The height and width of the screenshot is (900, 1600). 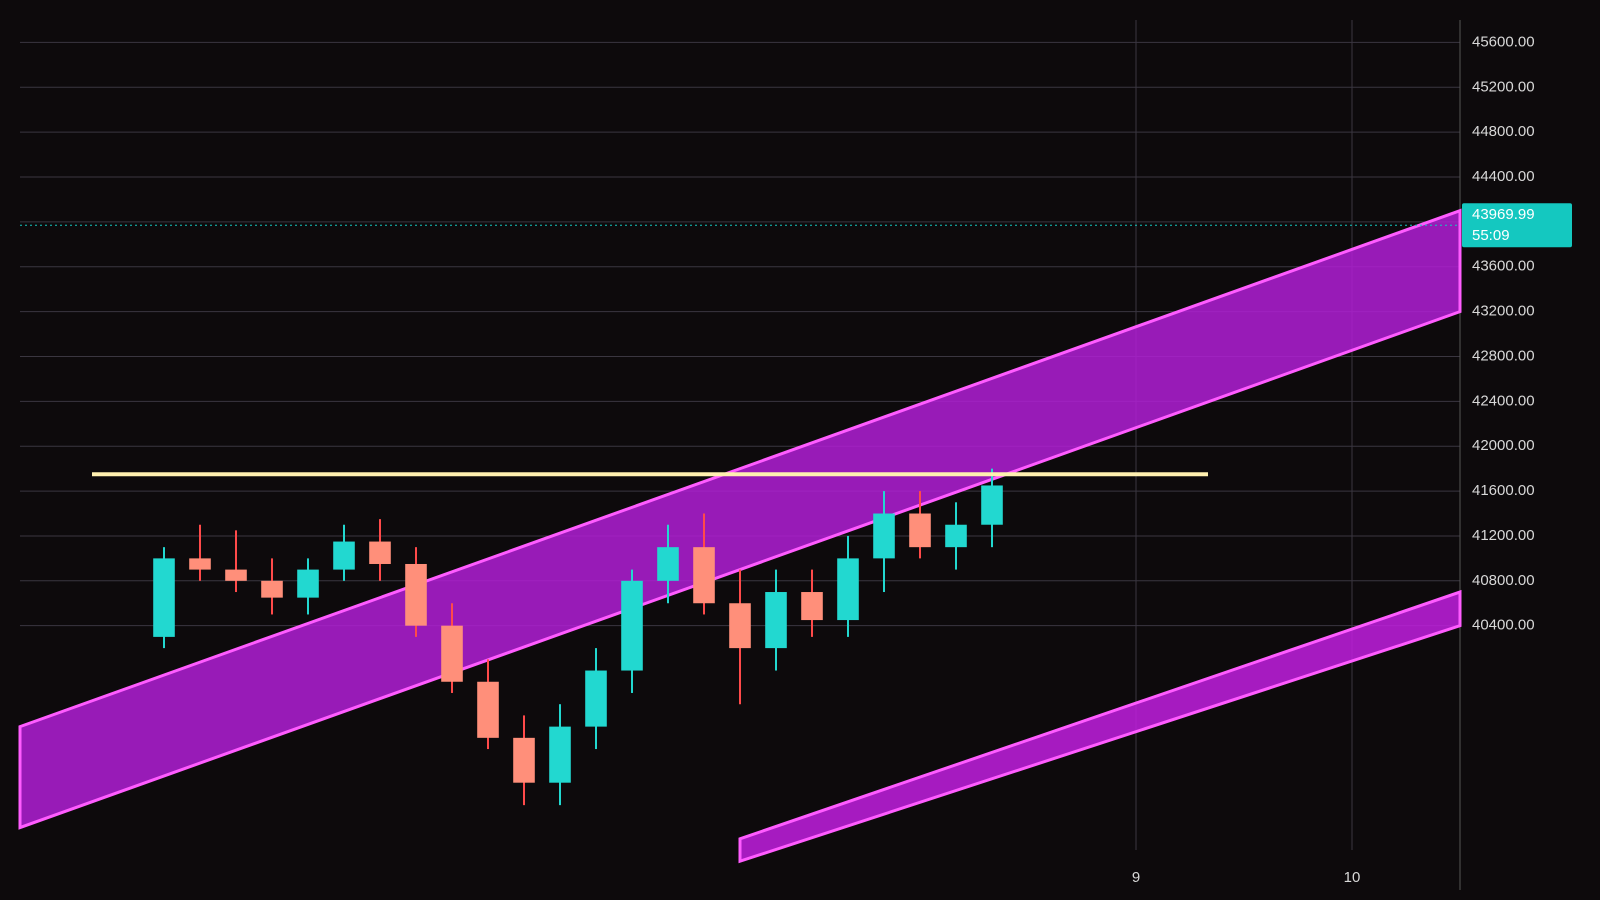 I want to click on y-tick-label: 44400.00, so click(x=1503, y=176).